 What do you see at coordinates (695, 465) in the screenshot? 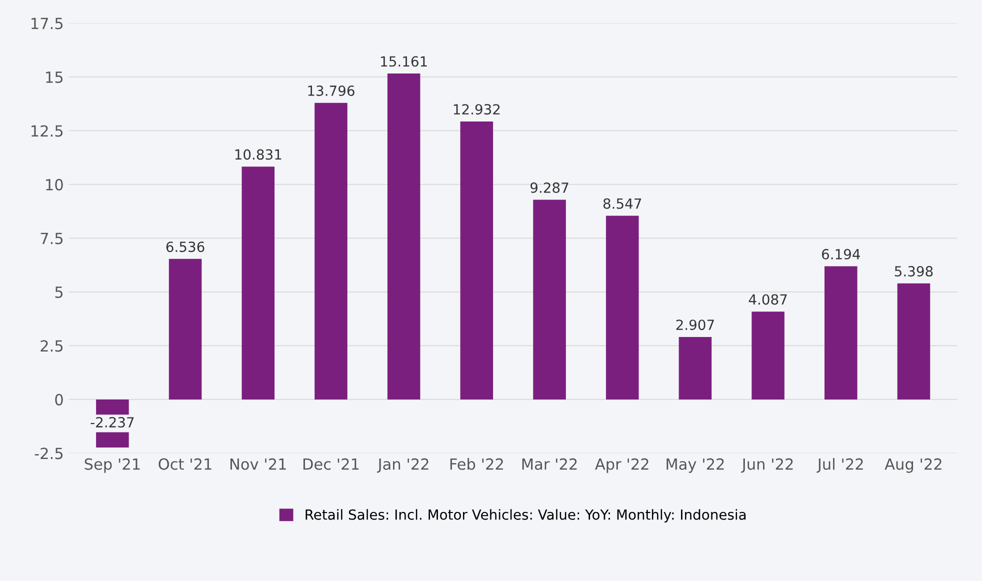
I see `x-tick-label: May '22` at bounding box center [695, 465].